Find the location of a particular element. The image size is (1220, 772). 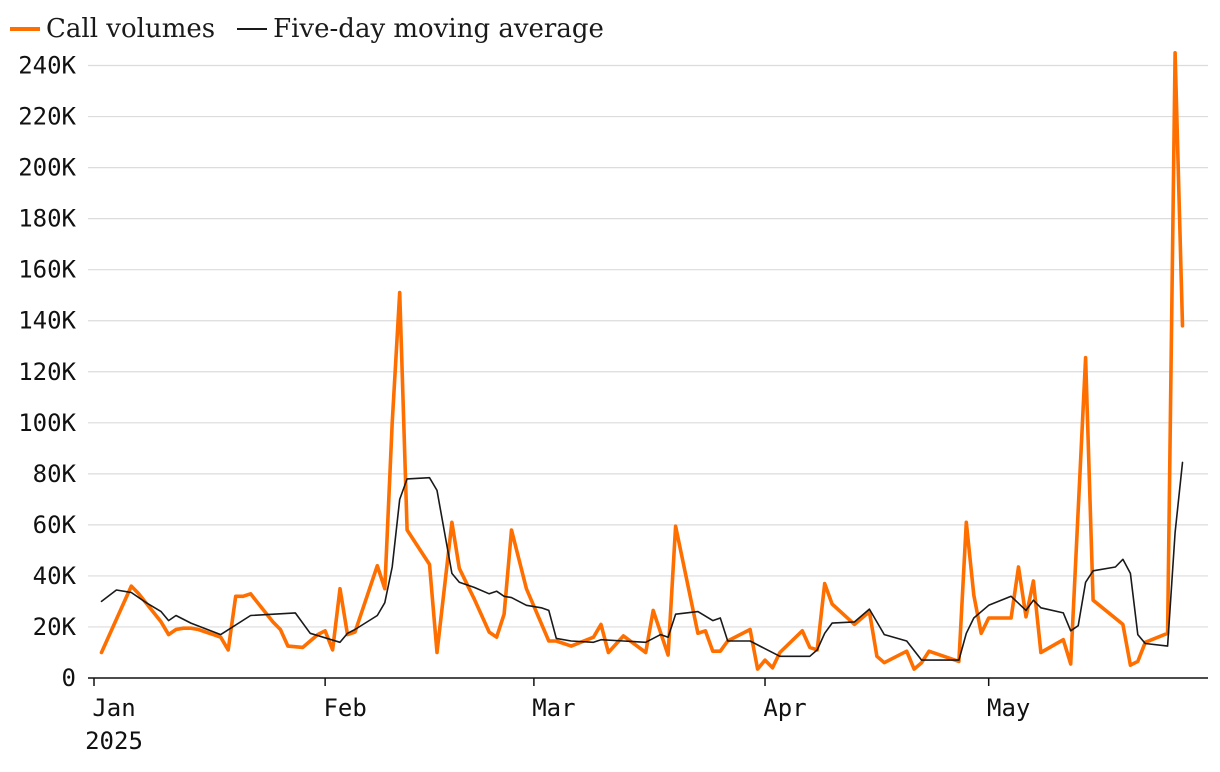

y-tick-label: 120K is located at coordinates (47, 372).